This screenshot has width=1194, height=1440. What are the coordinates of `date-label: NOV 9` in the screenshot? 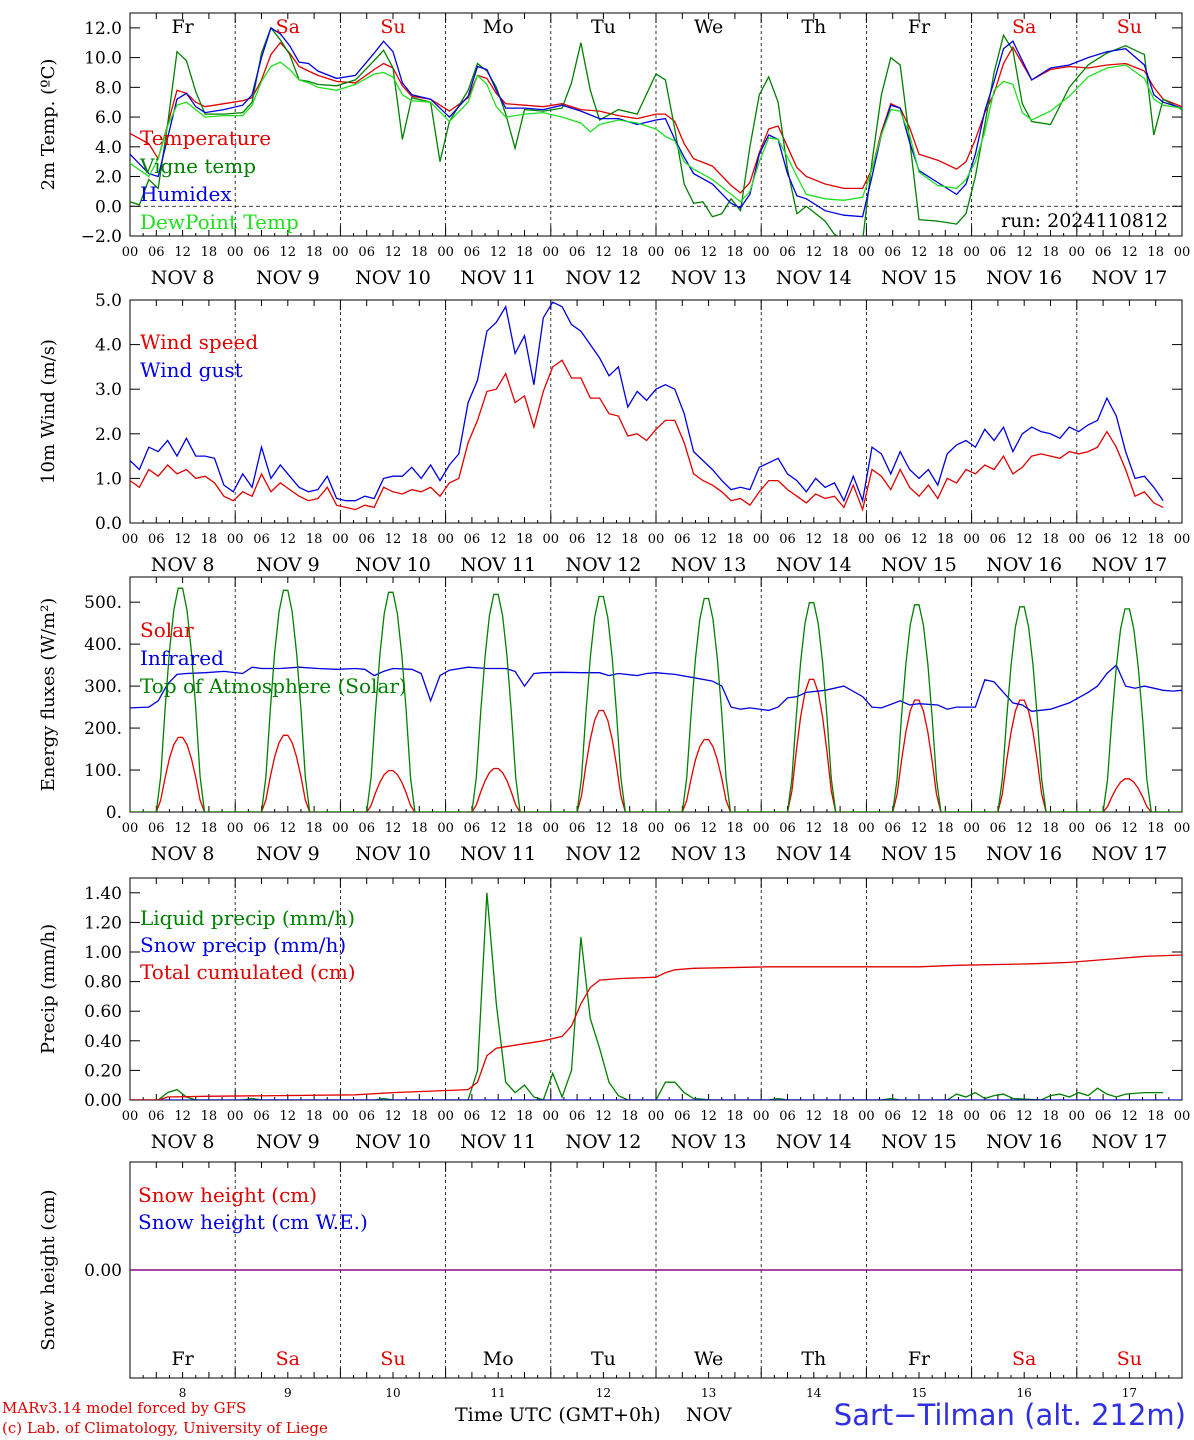 It's located at (288, 278).